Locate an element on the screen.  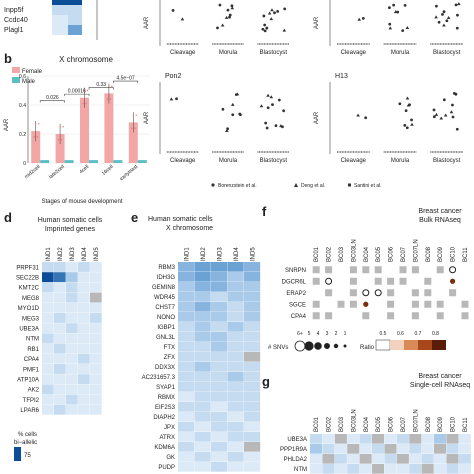
panel-f-column-label: BC02 is located at coordinates (330, 254).